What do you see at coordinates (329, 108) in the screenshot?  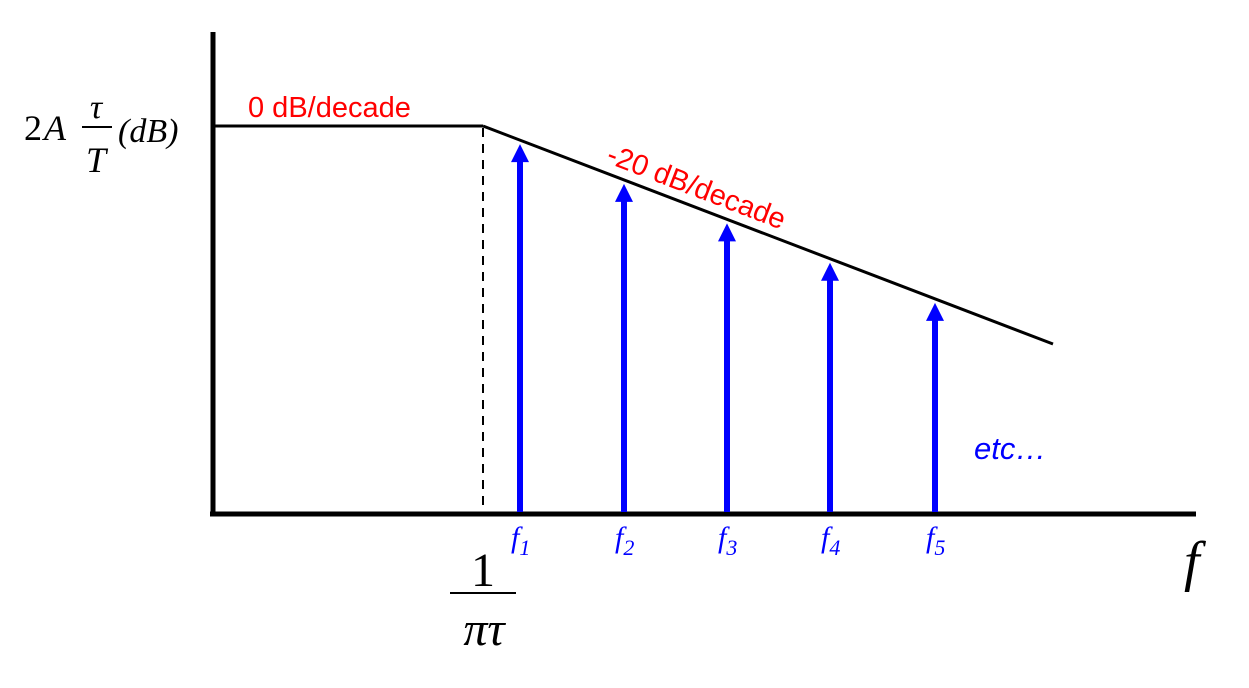 I see `flat-slope-label: 0 dB/decade` at bounding box center [329, 108].